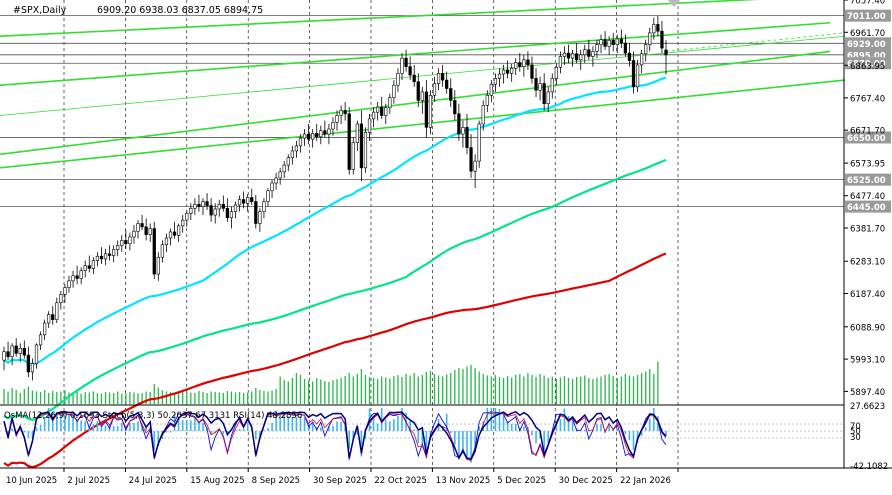 Image resolution: width=892 pixels, height=495 pixels. I want to click on level-label: 7011.00, so click(866, 17).